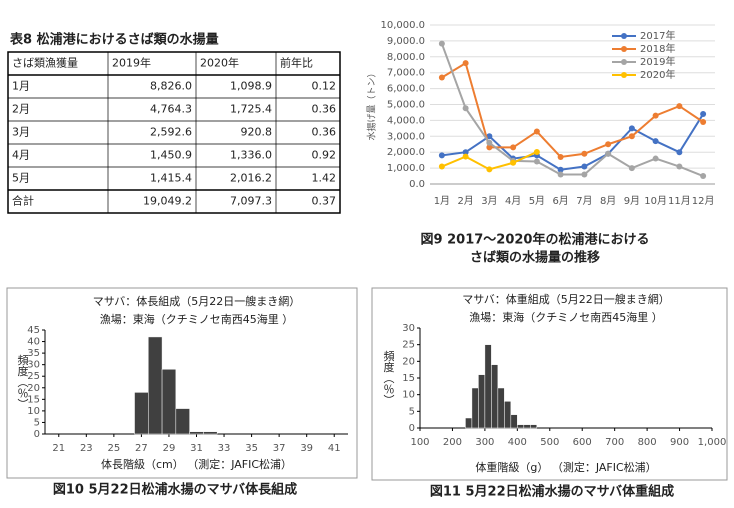  Describe the element at coordinates (406, 168) in the screenshot. I see `y-tick-label: 1,000.0` at that location.